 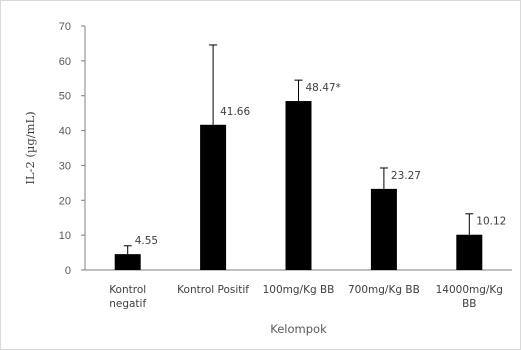 I want to click on category-label: Kontrol, so click(x=127, y=290).